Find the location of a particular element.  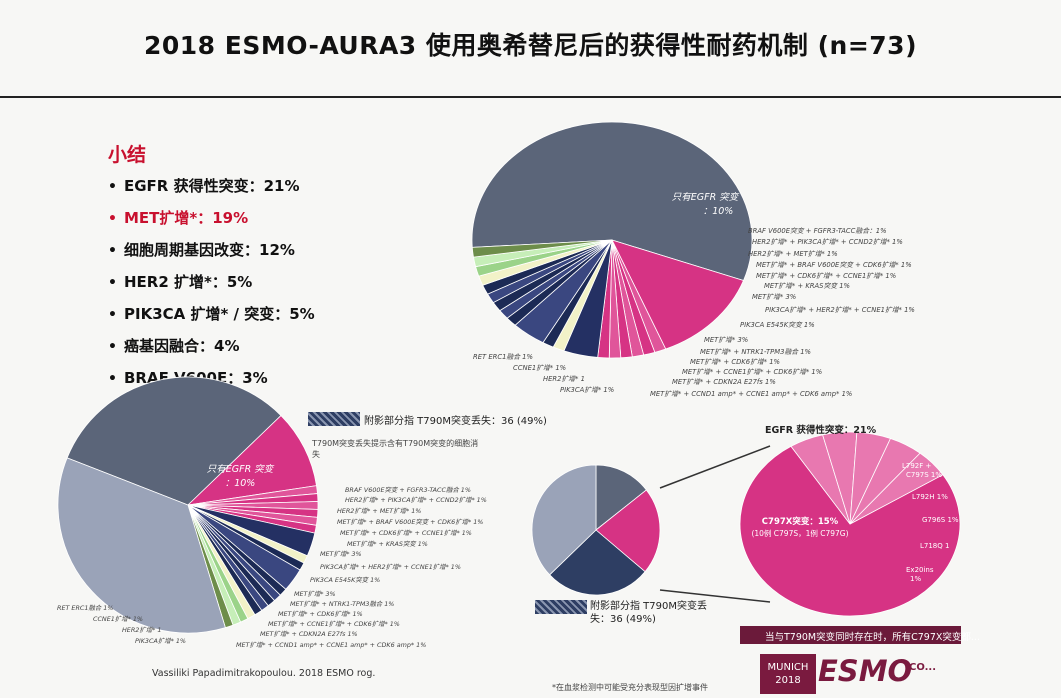

summary-item: • 细胞周期基因改变：12% is located at coordinates (201, 250).